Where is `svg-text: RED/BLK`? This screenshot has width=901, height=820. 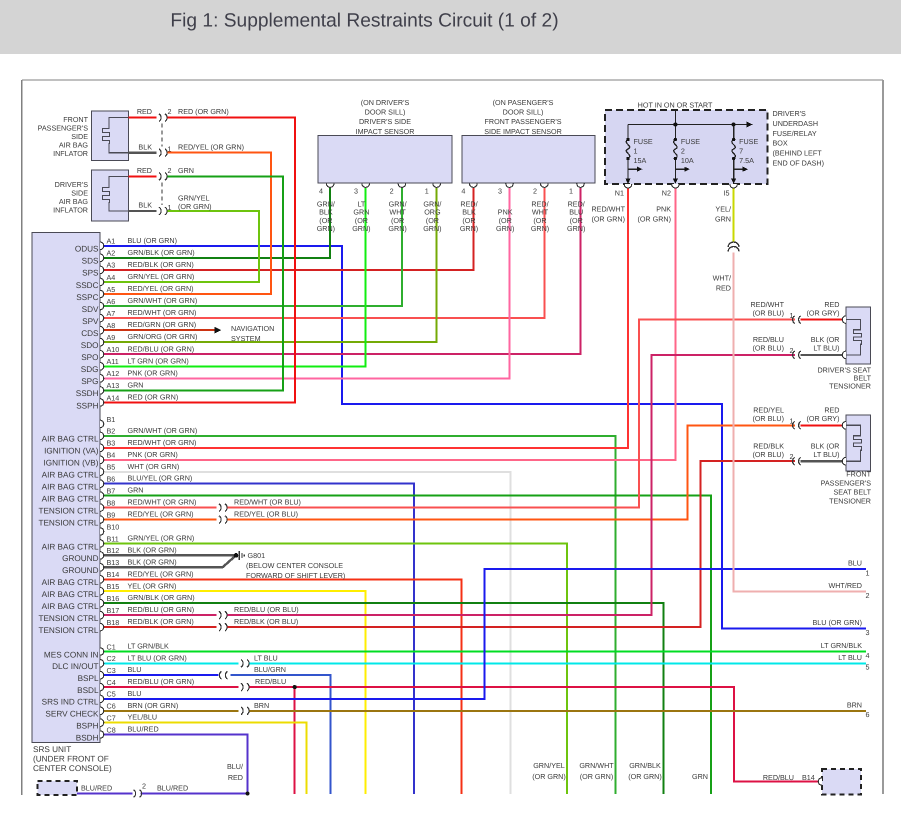
svg-text: RED/BLK is located at coordinates (768, 445).